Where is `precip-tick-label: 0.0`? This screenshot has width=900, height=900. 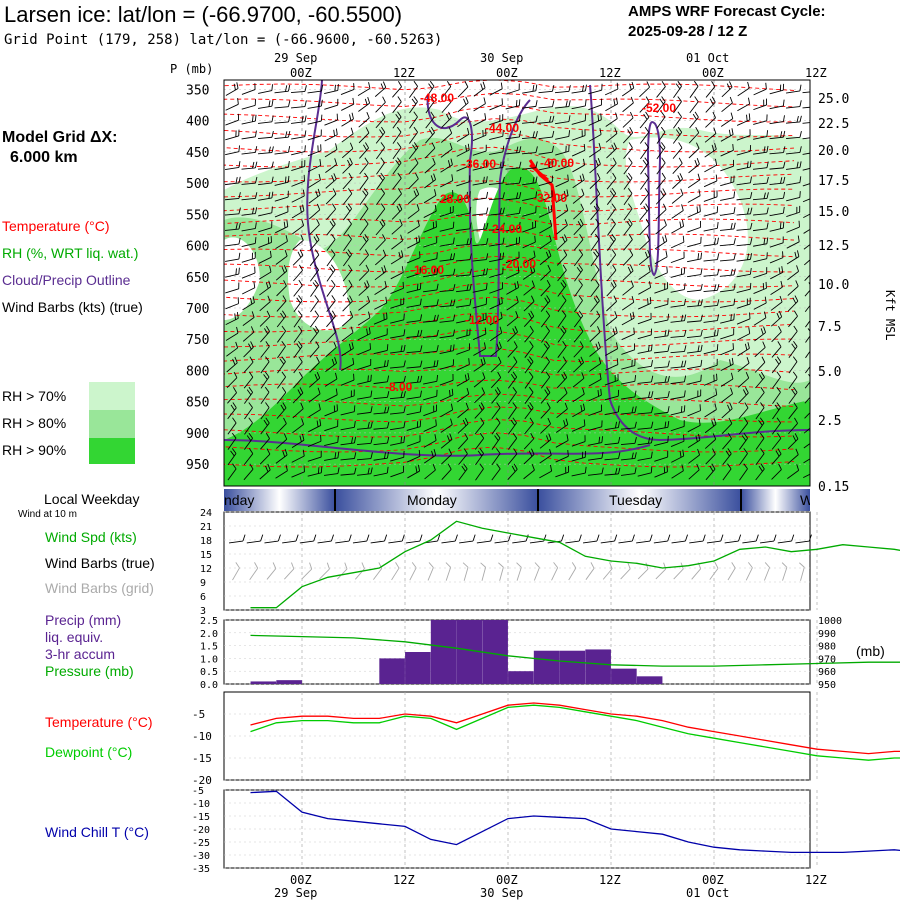
precip-tick-label: 0.0 is located at coordinates (209, 685).